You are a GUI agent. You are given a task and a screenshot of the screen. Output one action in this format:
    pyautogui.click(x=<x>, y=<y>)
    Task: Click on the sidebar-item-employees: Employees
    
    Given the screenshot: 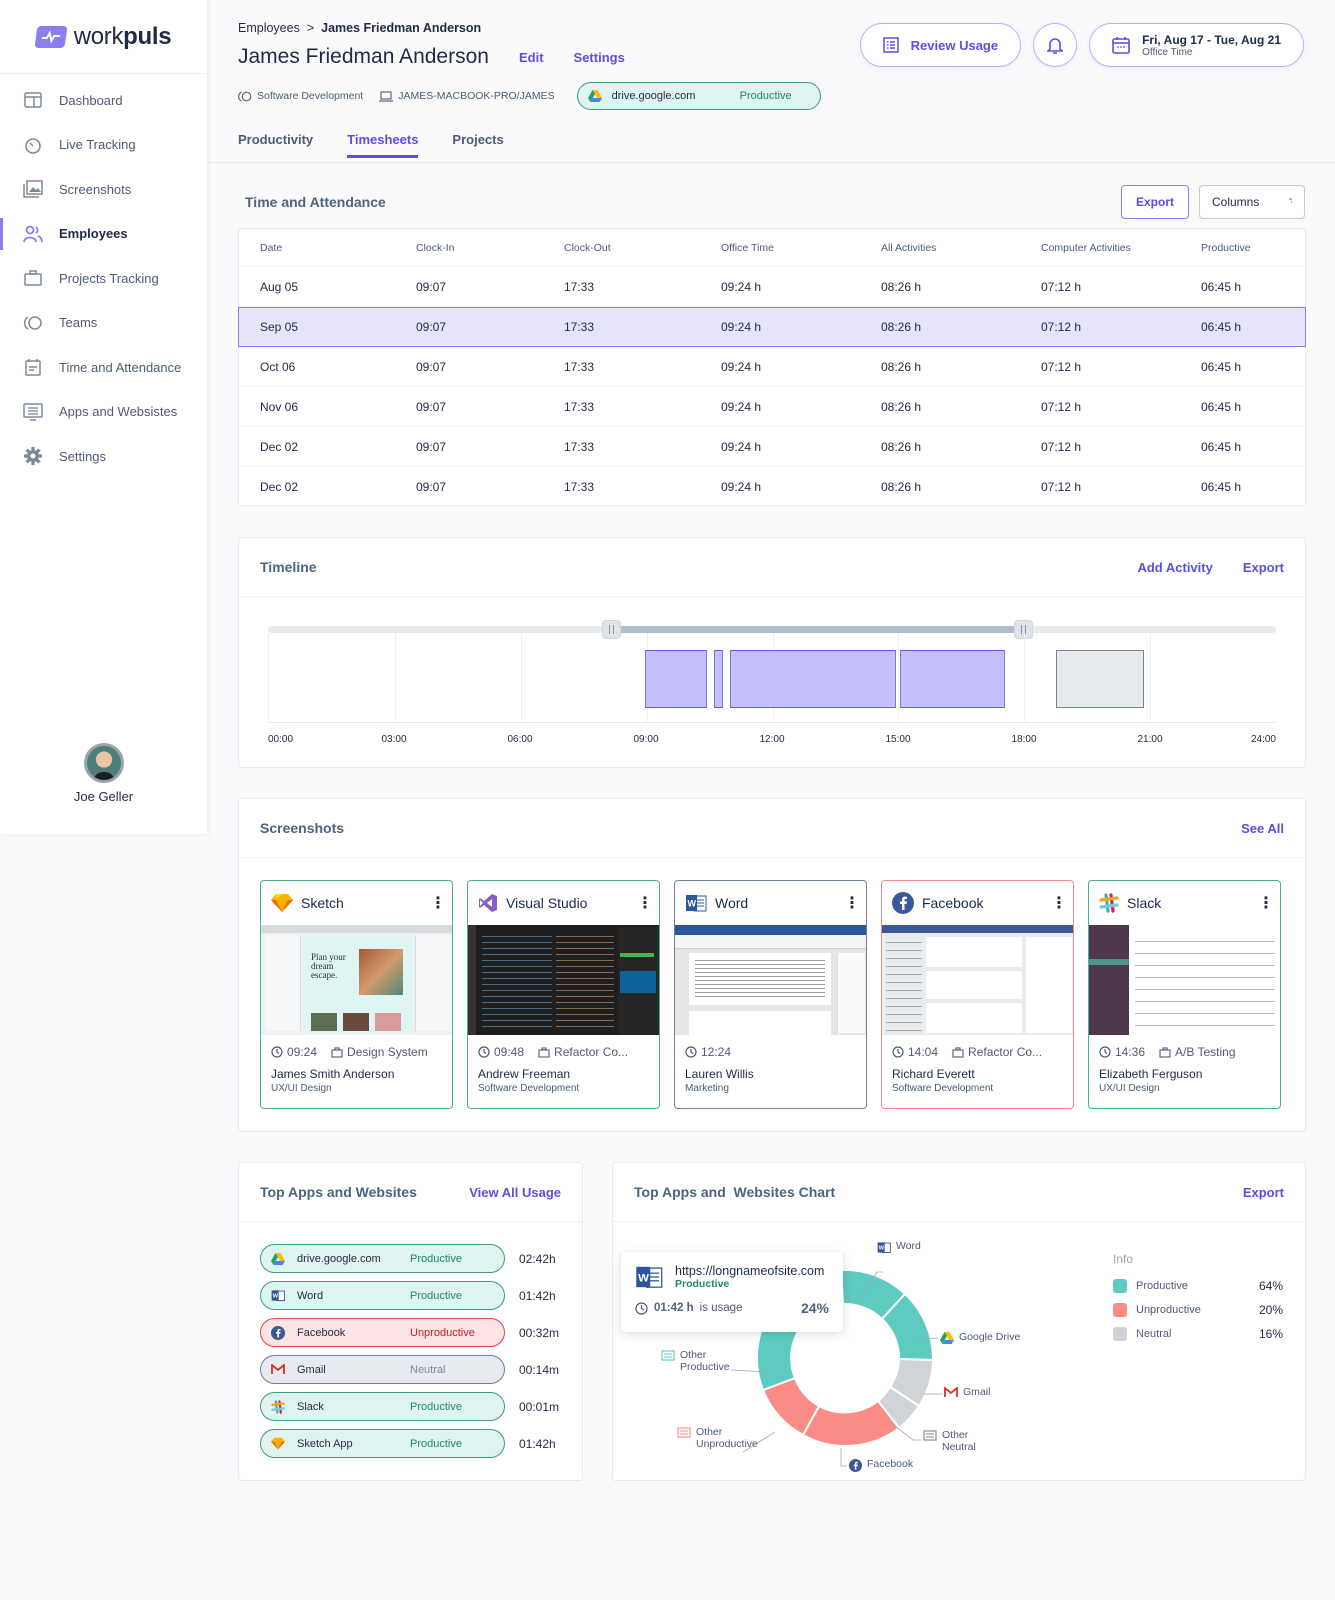 What is the action you would take?
    pyautogui.click(x=103, y=234)
    